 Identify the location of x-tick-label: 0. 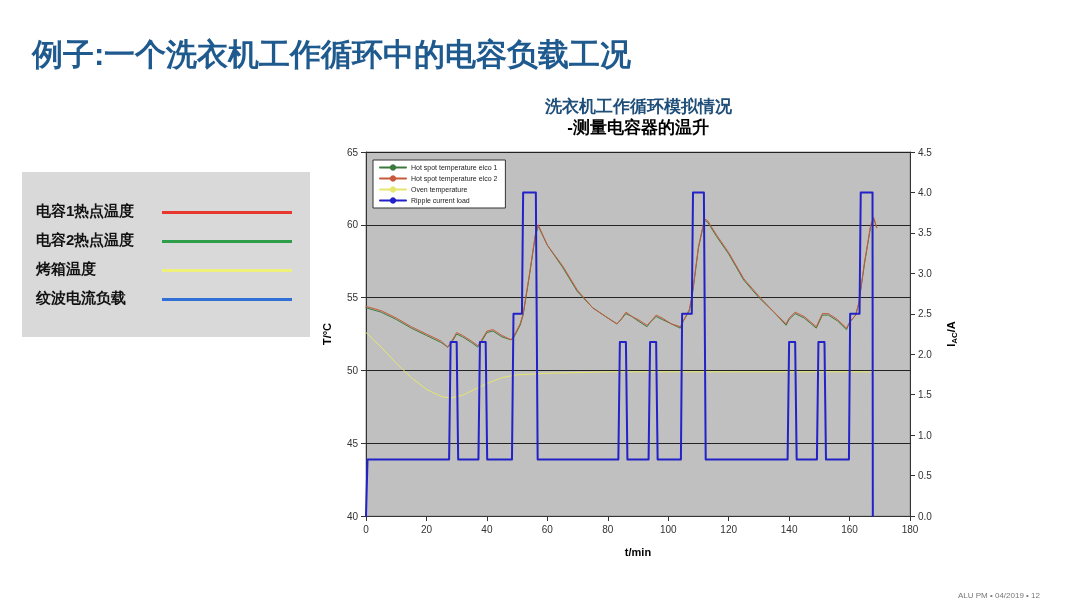
(366, 529).